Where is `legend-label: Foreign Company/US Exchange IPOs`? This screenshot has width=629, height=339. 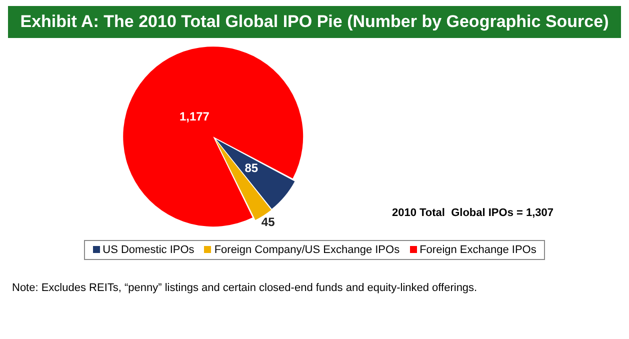 legend-label: Foreign Company/US Exchange IPOs is located at coordinates (306, 250).